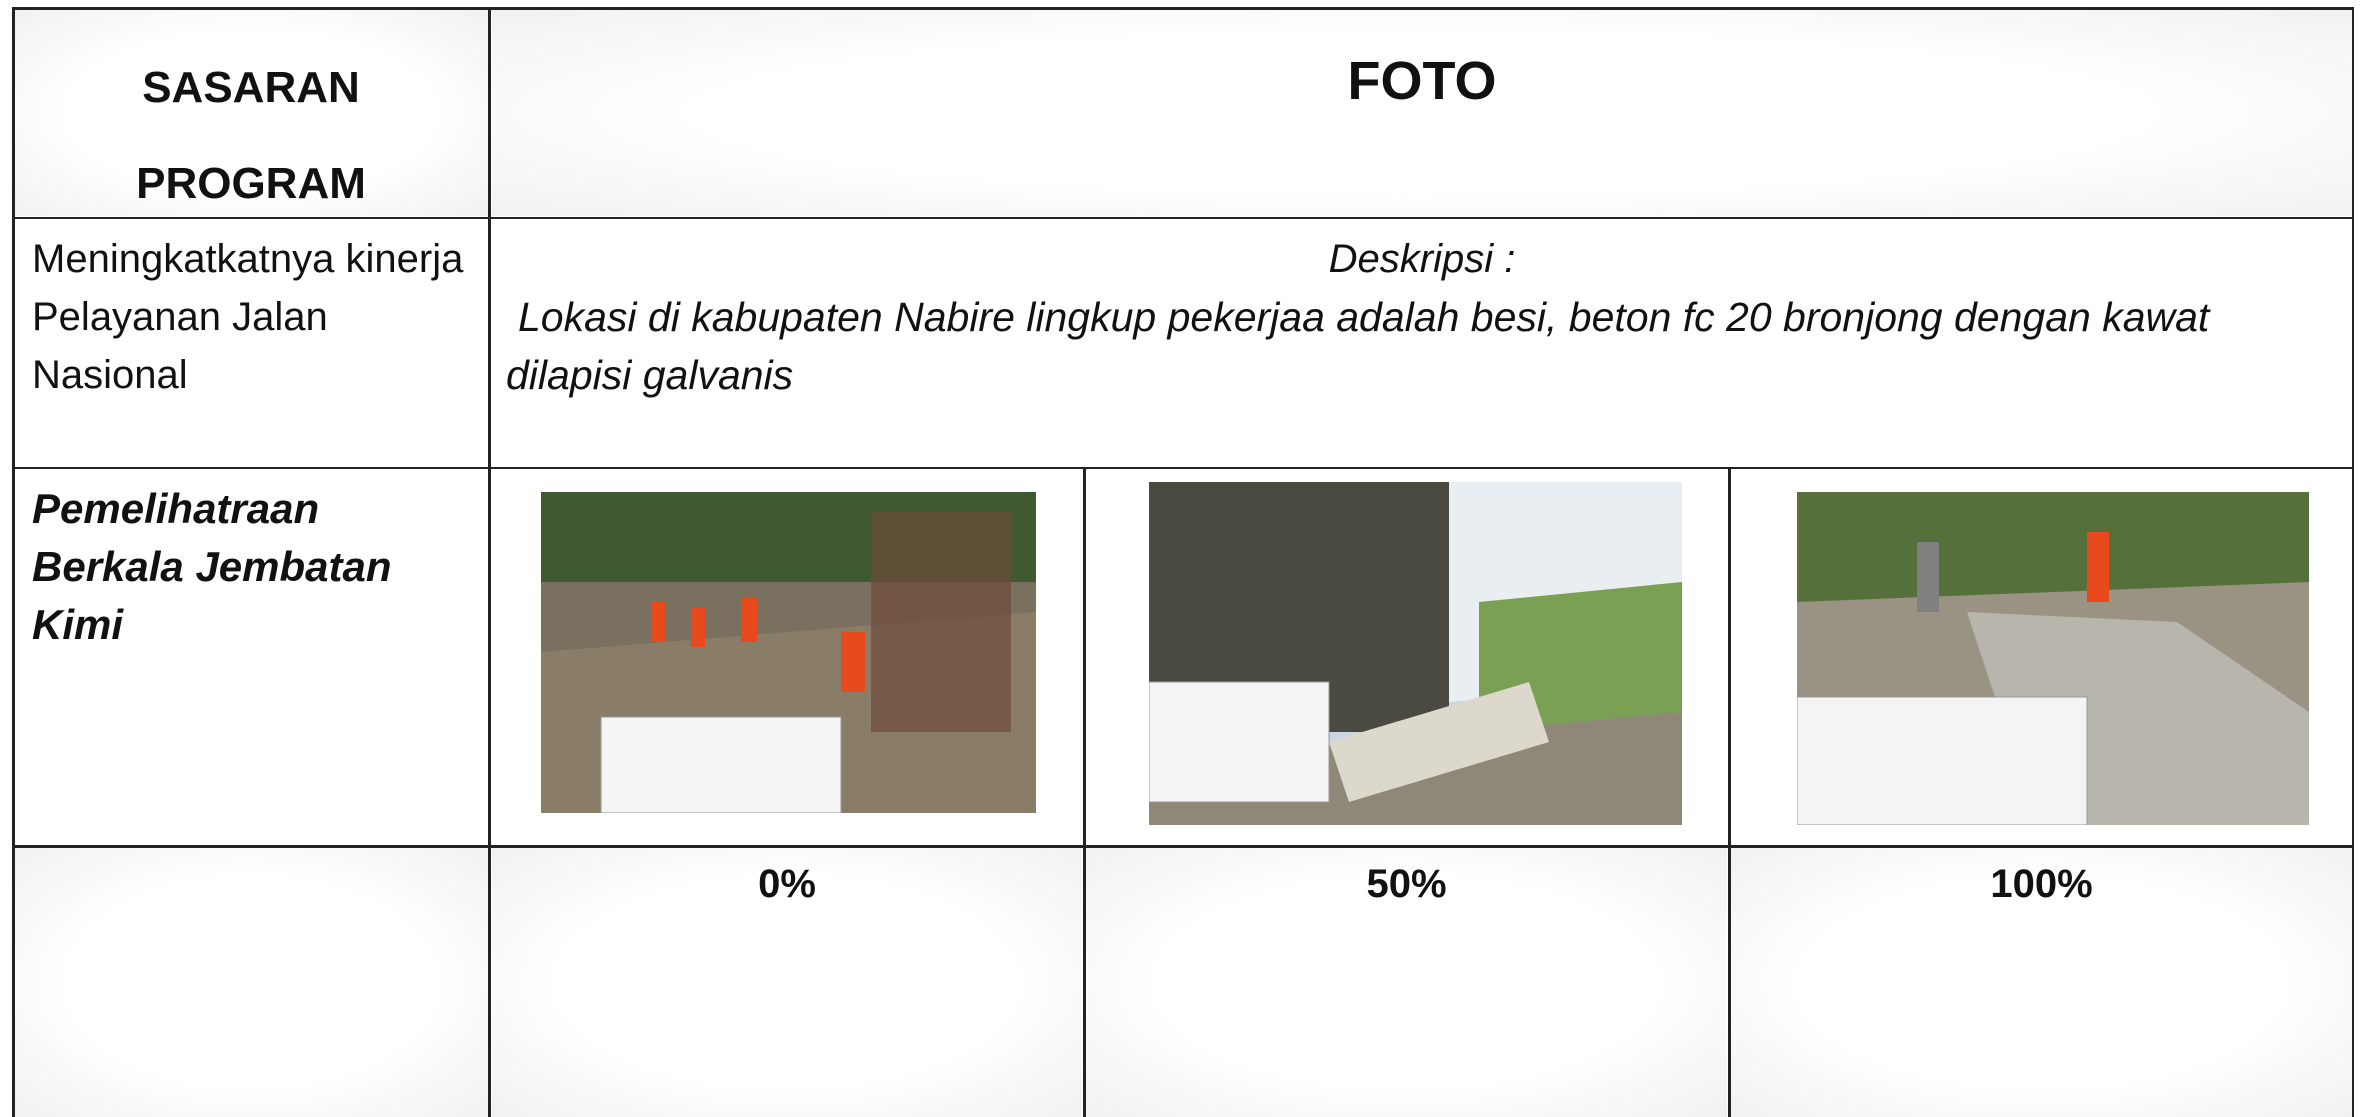 The image size is (2362, 1117). I want to click on progress-label: 50%, so click(1406, 884).